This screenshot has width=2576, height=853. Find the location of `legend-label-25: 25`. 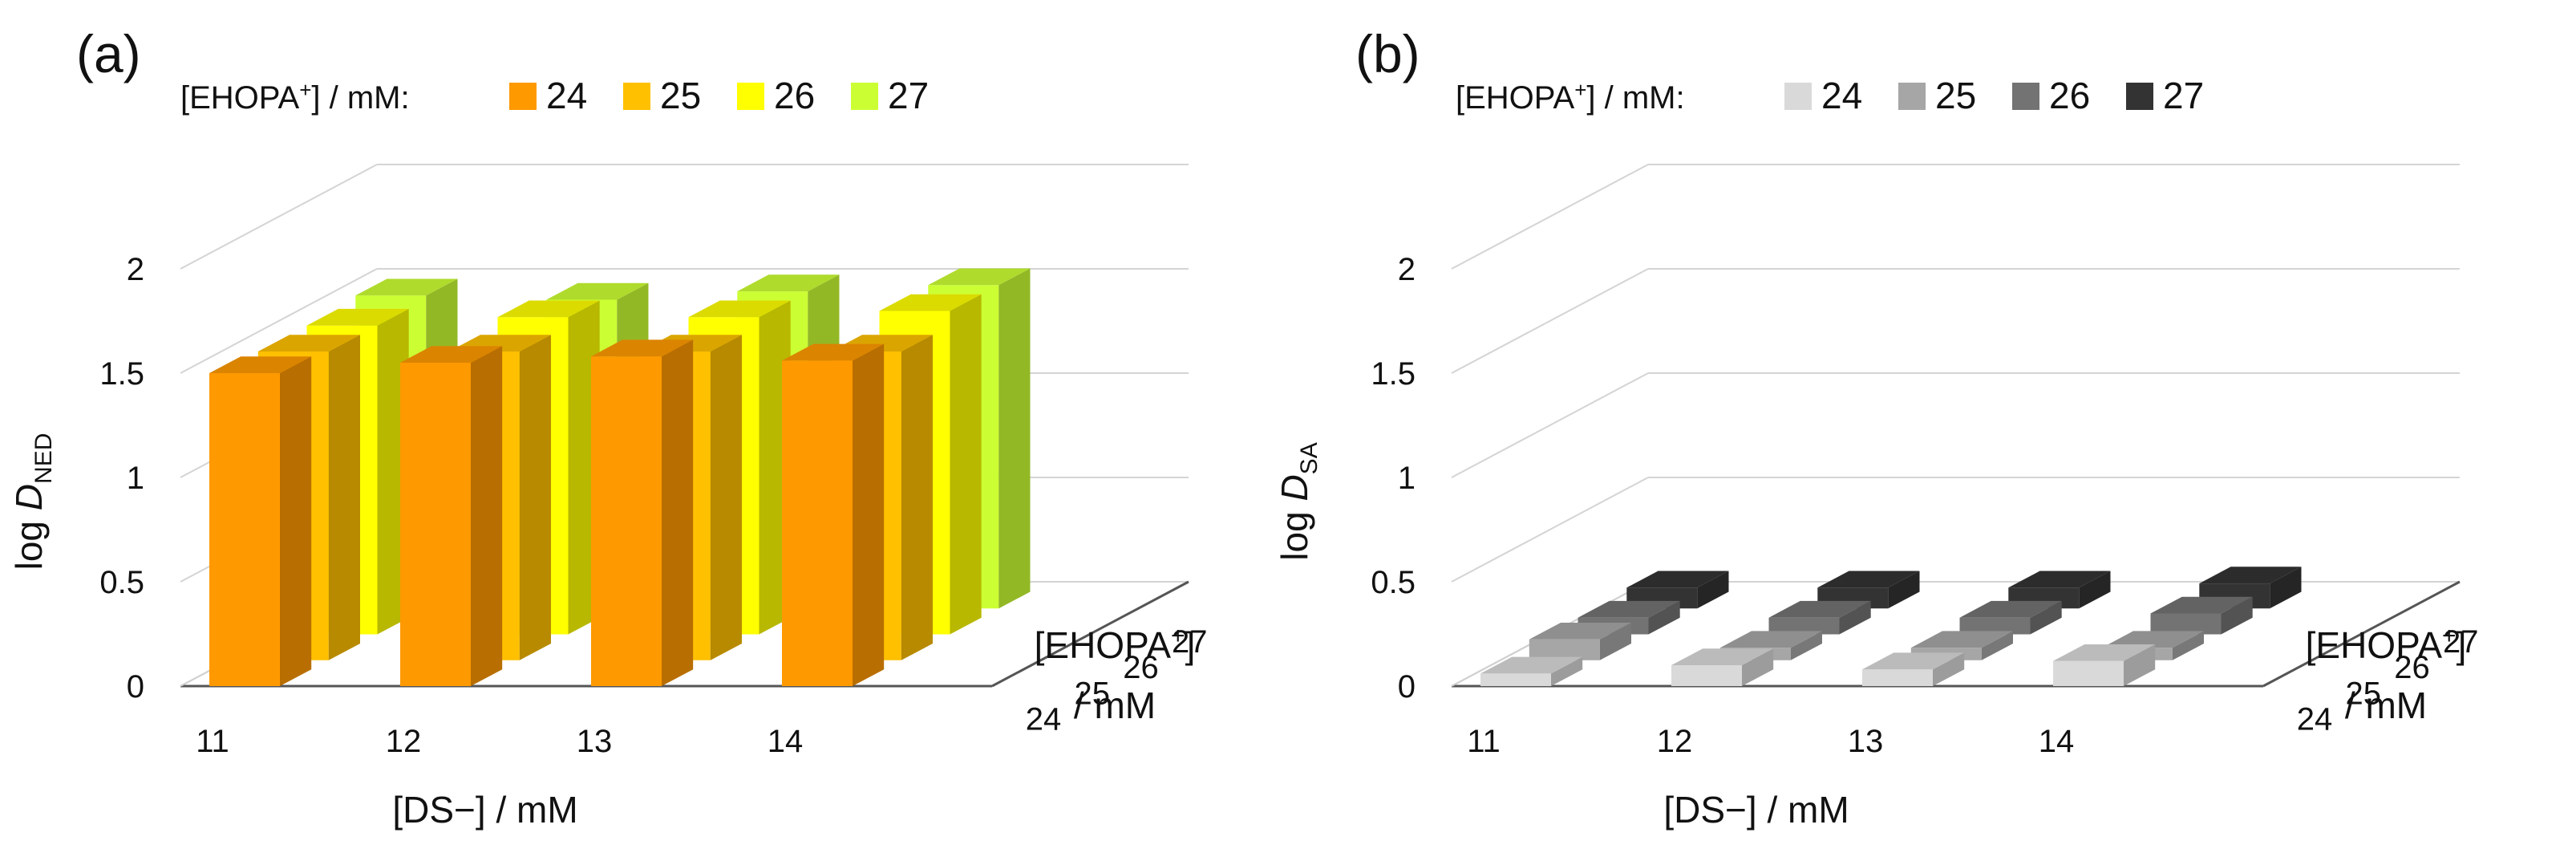

legend-label-25: 25 is located at coordinates (680, 95).